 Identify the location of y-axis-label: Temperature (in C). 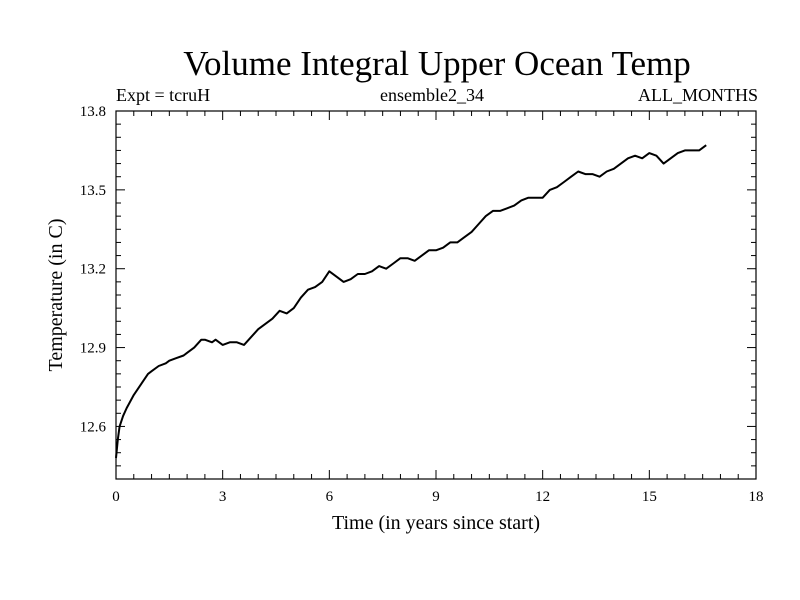
(56, 295).